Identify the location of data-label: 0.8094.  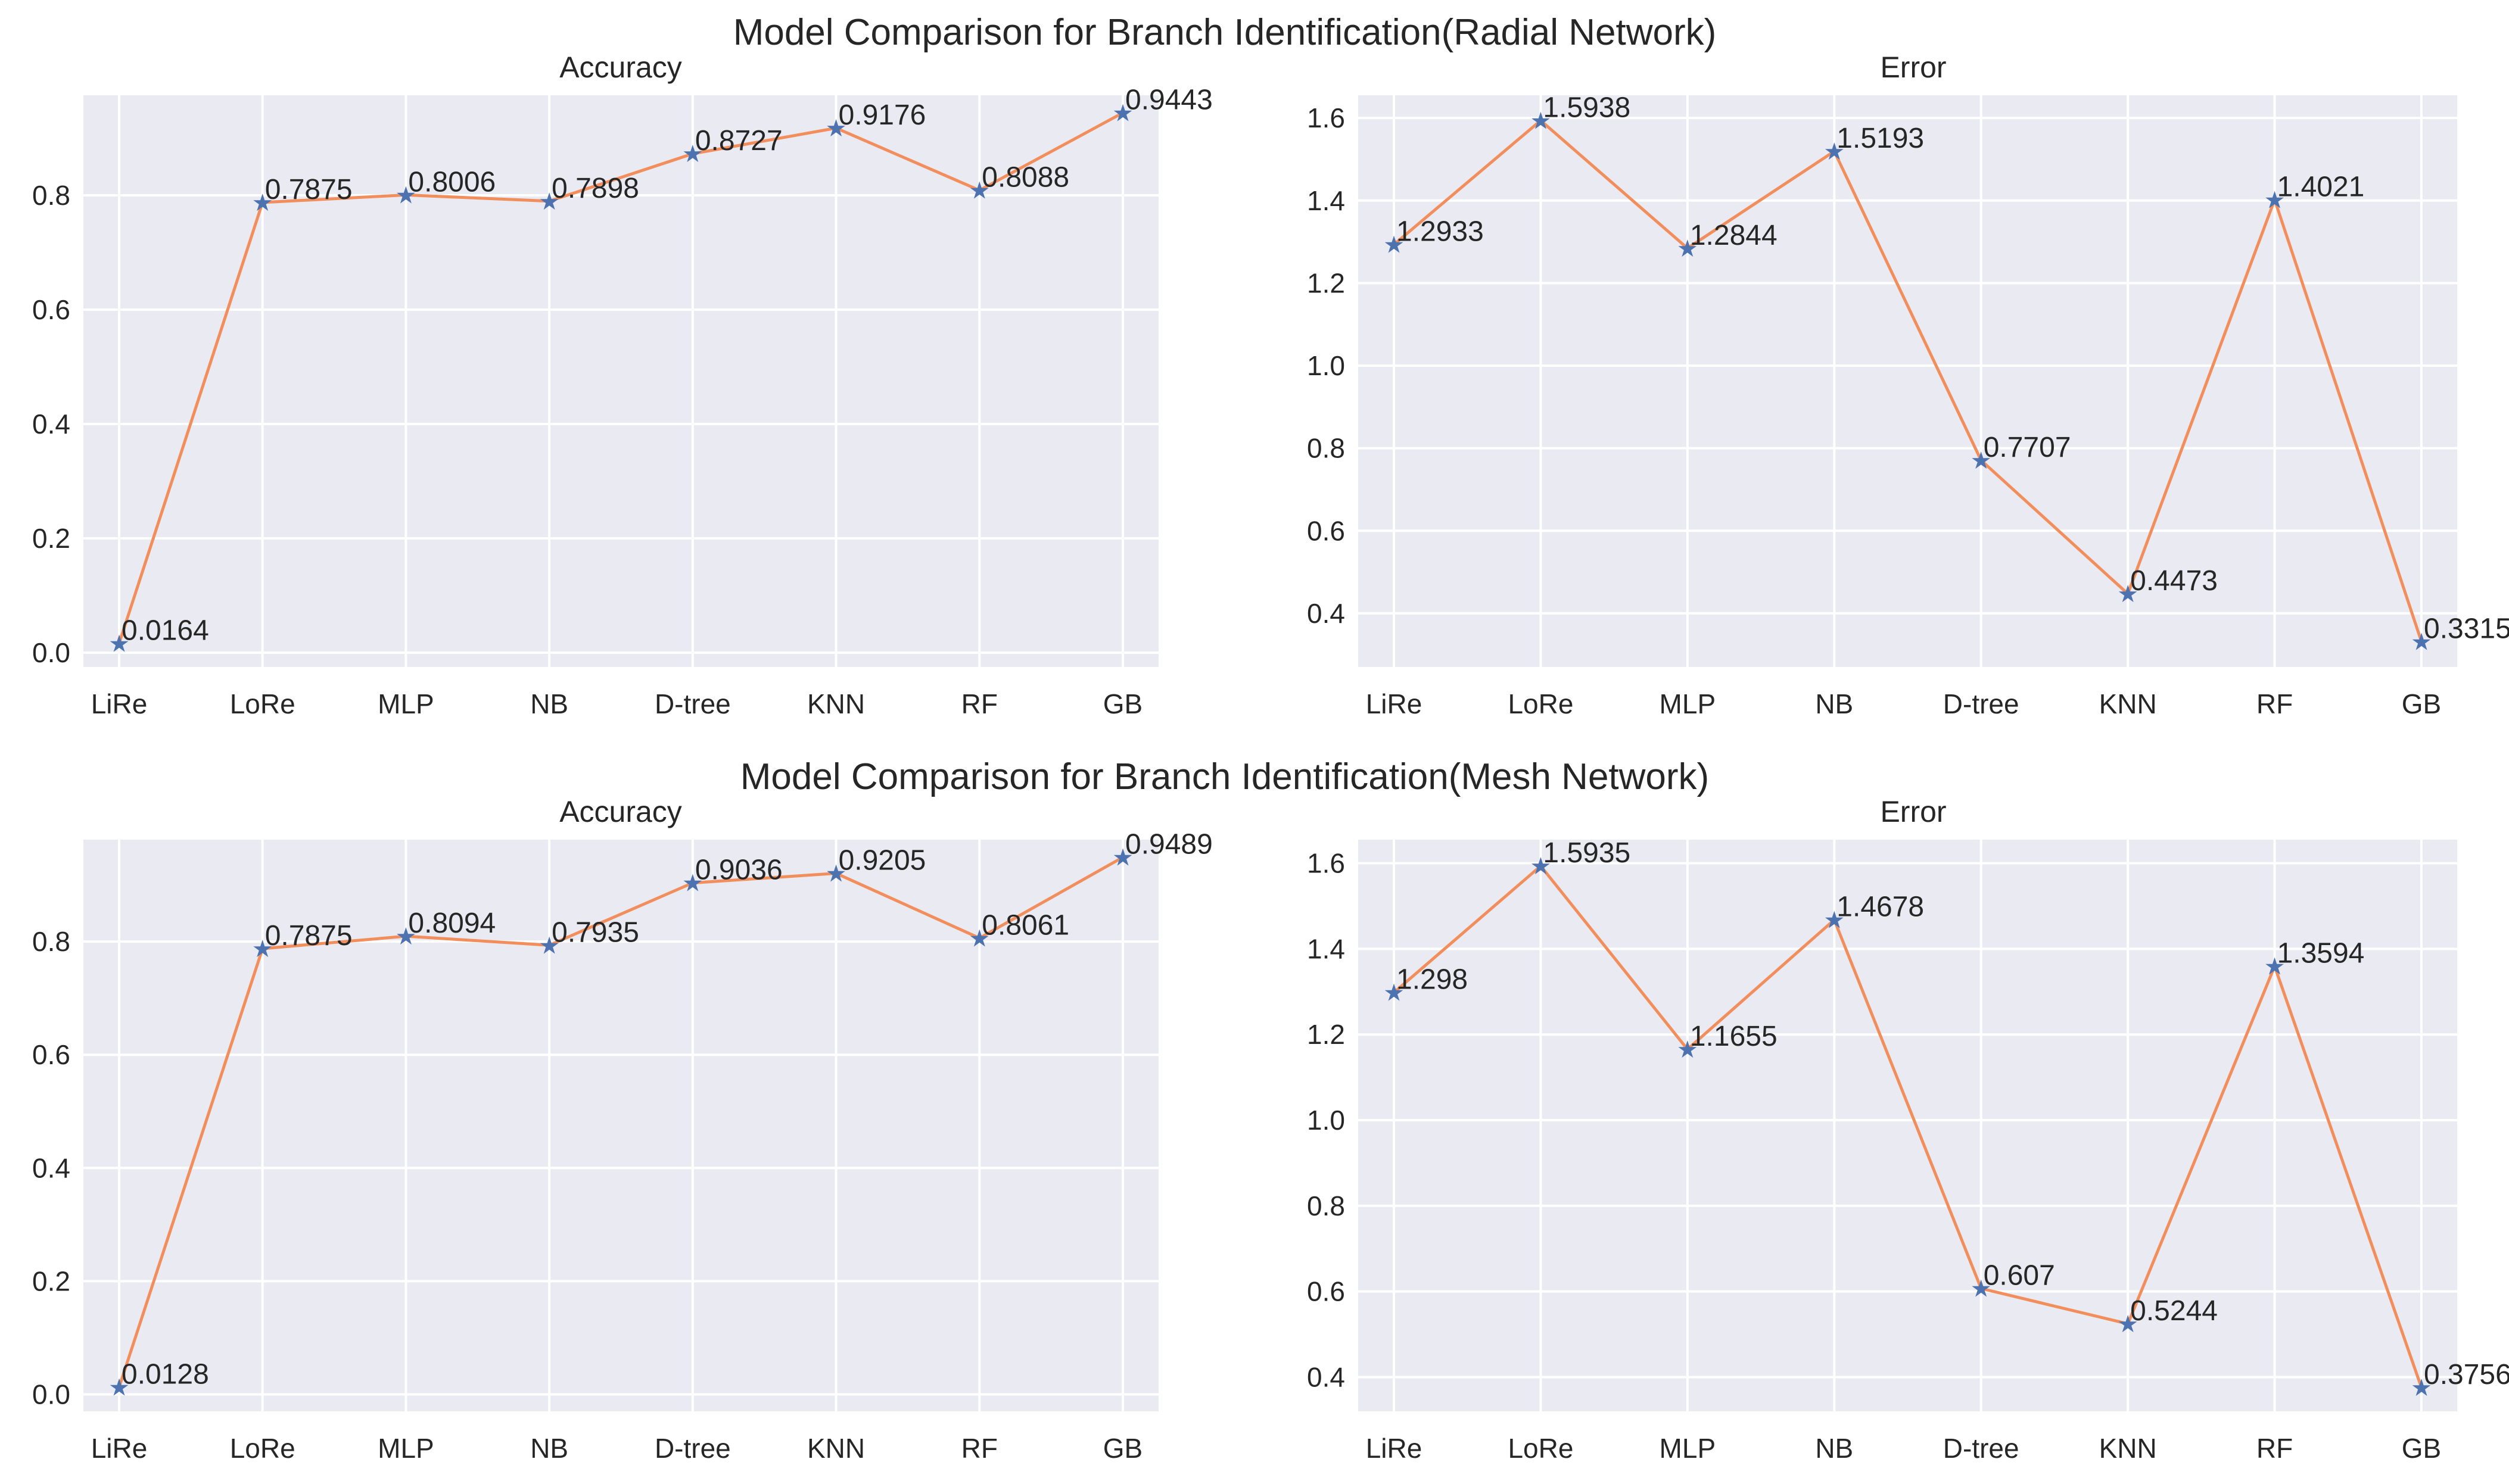
(452, 923).